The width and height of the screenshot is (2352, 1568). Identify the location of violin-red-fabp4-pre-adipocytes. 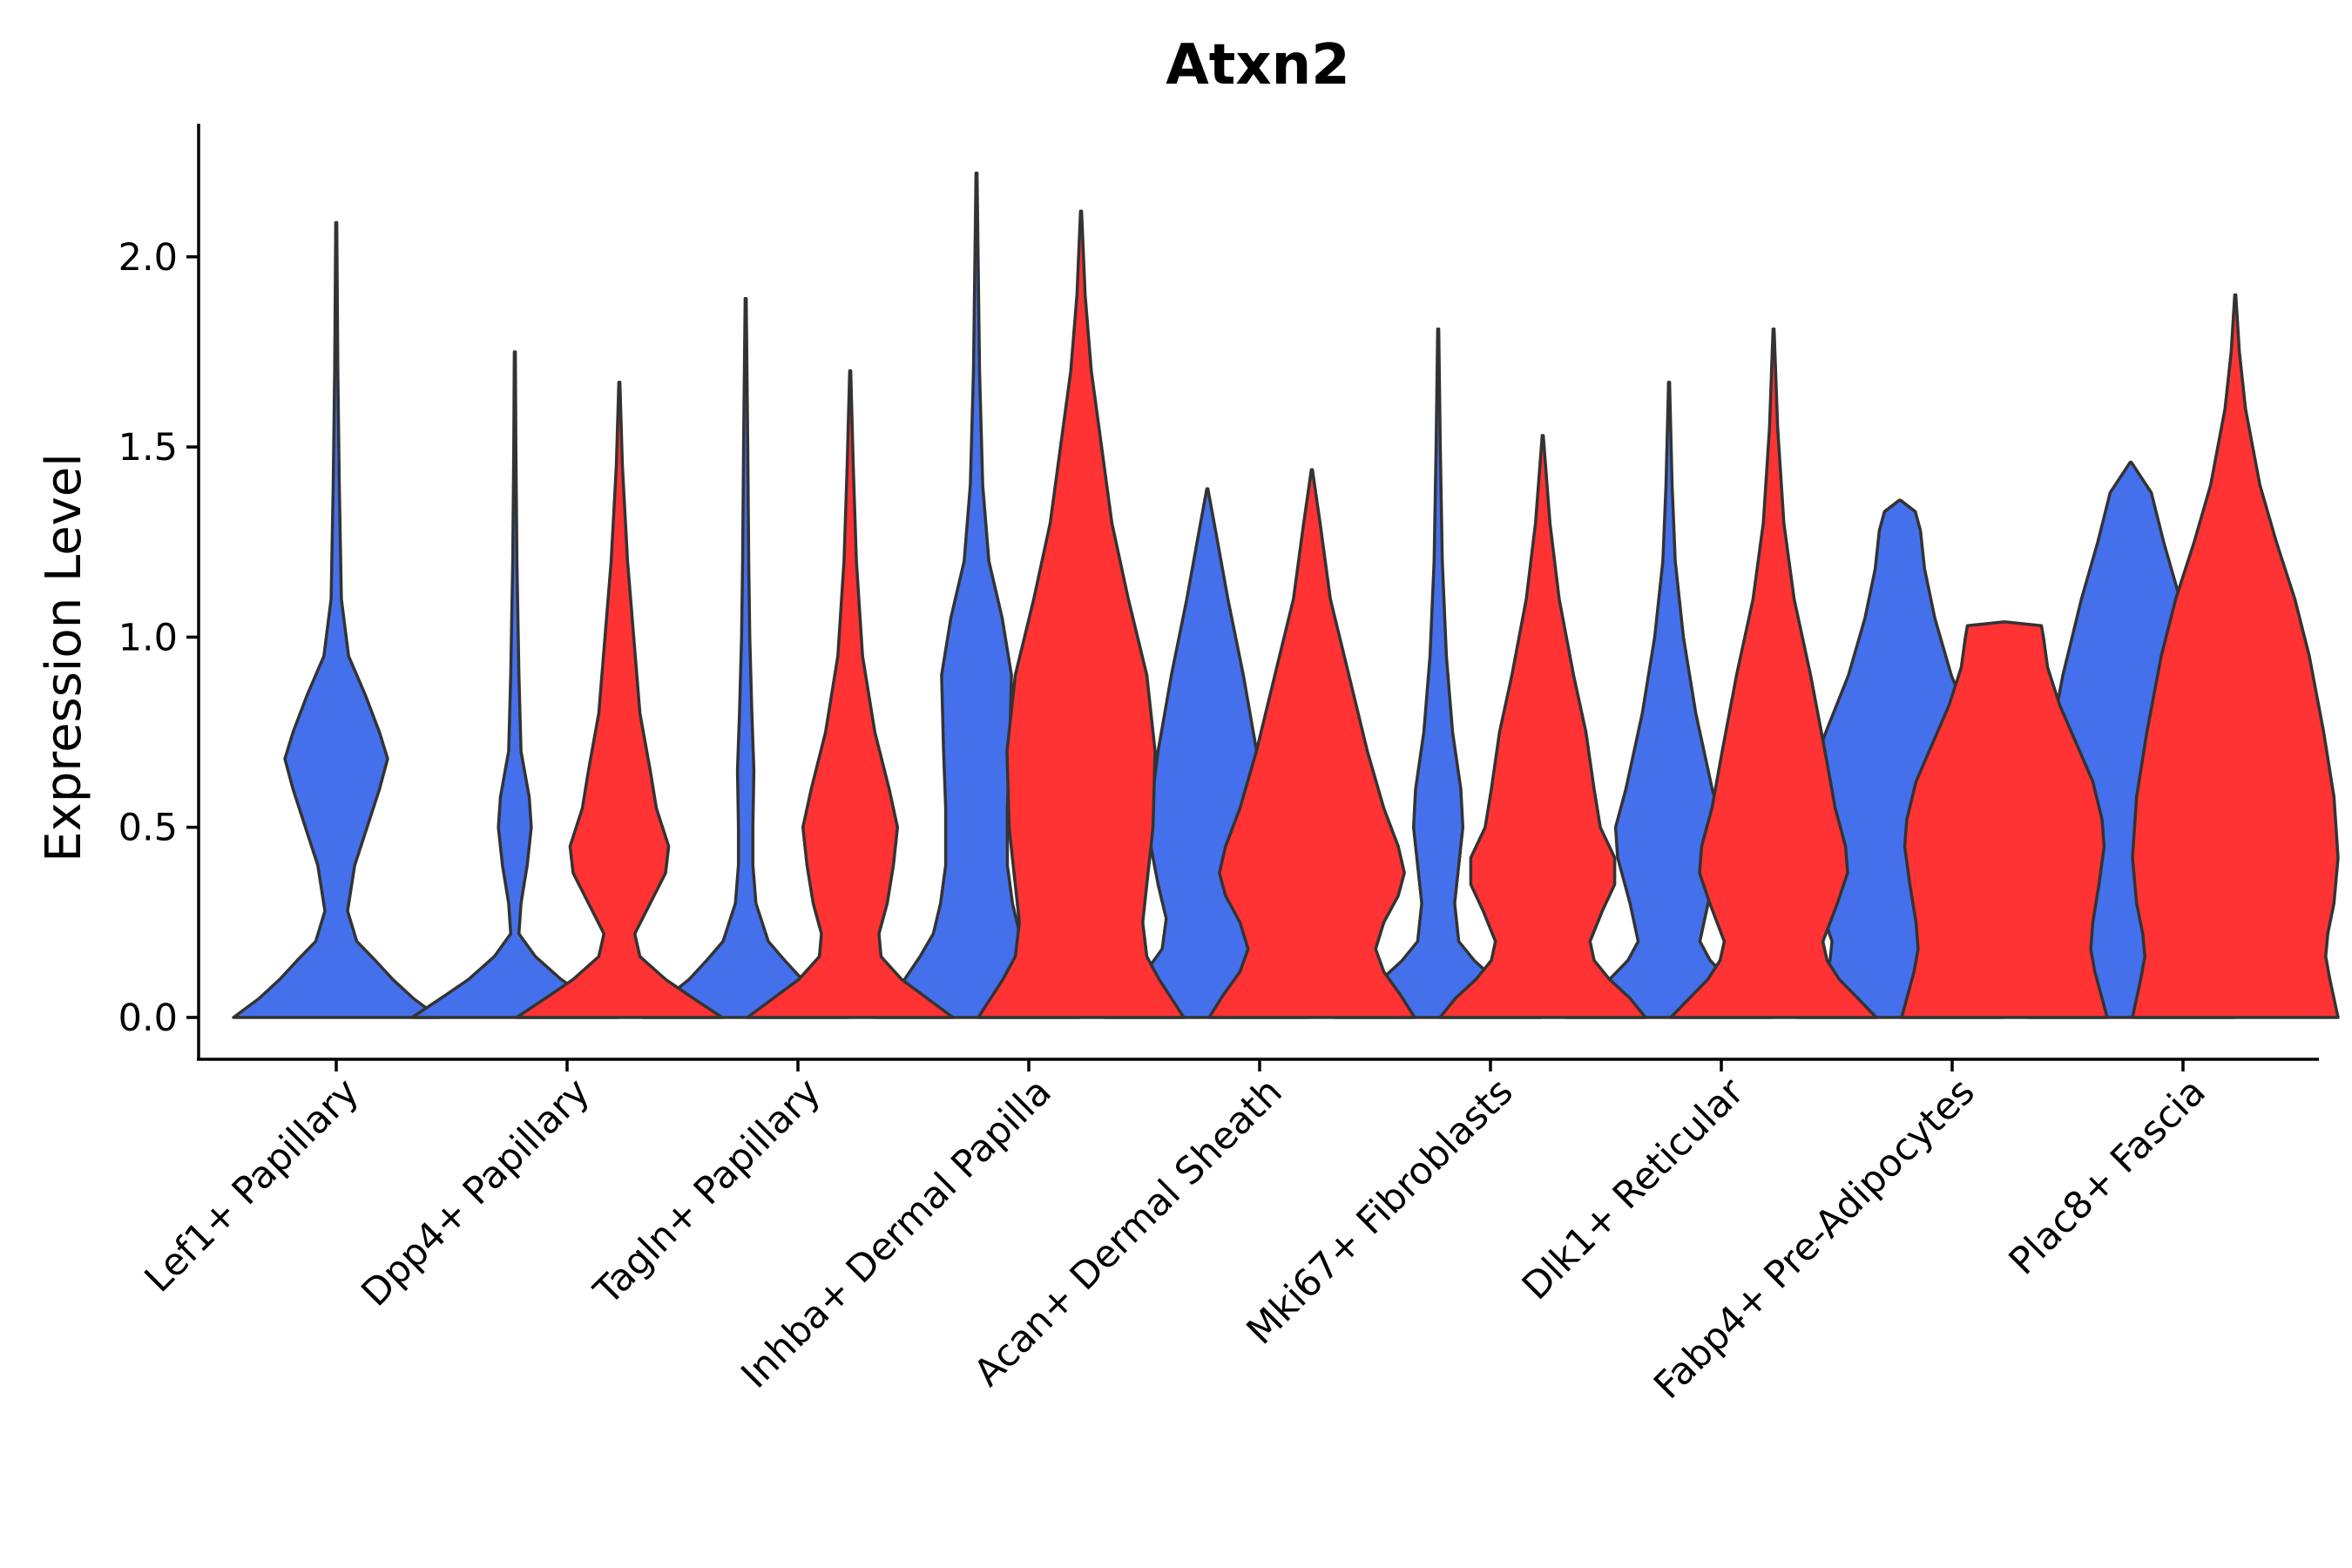
(2004, 820).